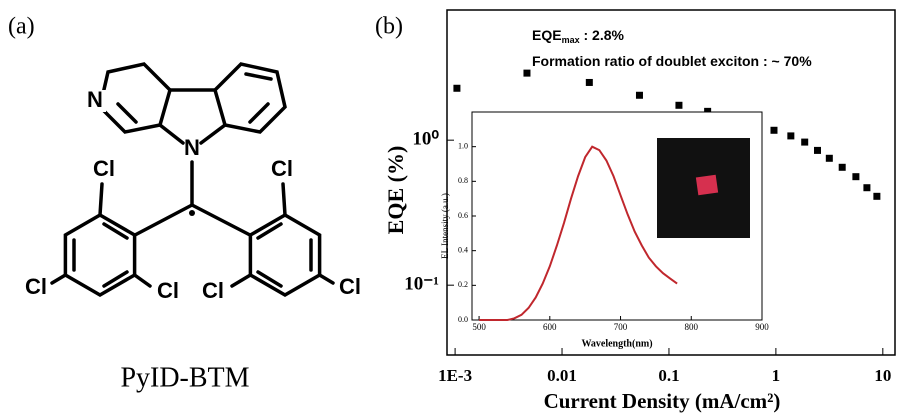 The height and width of the screenshot is (416, 901). I want to click on x-tick-label: 500, so click(479, 327).